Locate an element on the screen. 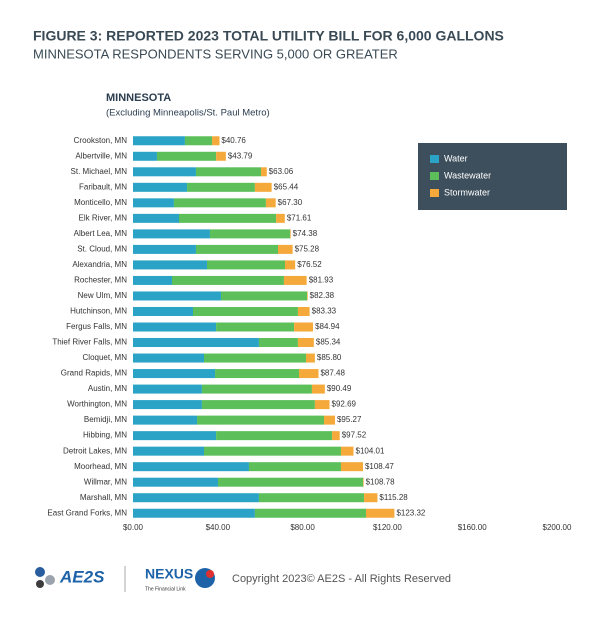  x-tick-label: $80.00 is located at coordinates (302, 527).